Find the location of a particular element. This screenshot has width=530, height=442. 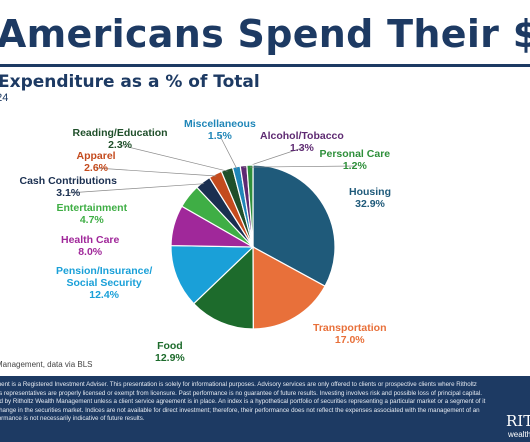

pie-label-name: Miscellaneous is located at coordinates (220, 124).